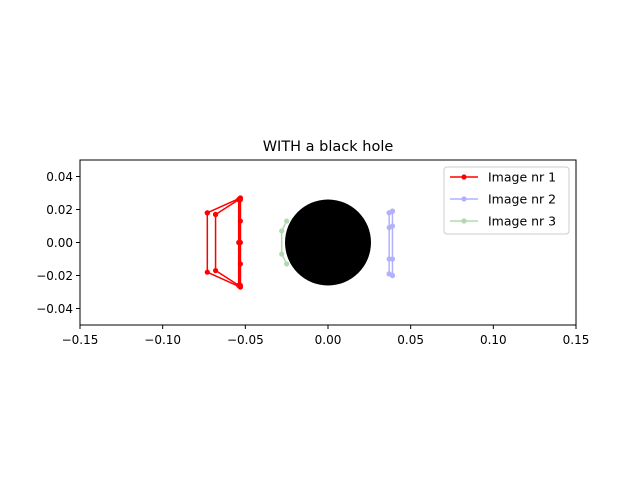  I want to click on series-3-line, so click(284, 242).